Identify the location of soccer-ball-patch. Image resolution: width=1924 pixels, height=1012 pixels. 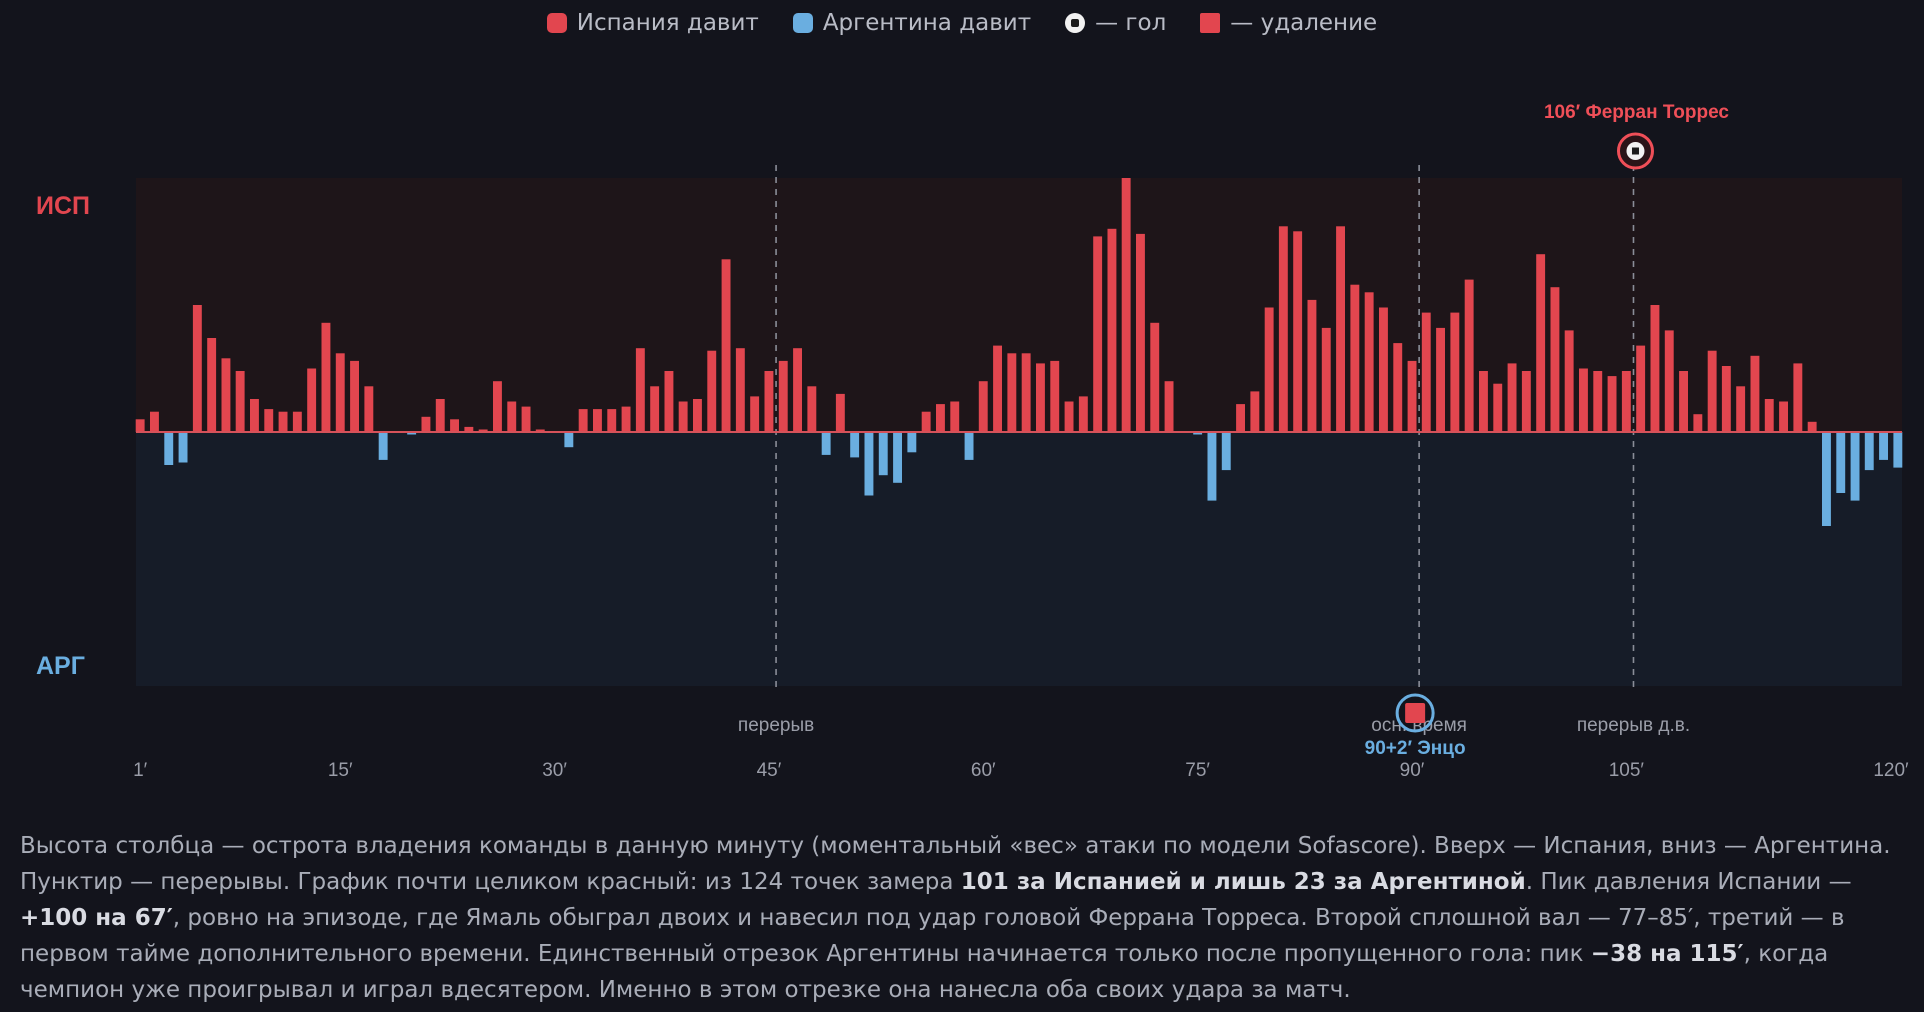
(1635, 151).